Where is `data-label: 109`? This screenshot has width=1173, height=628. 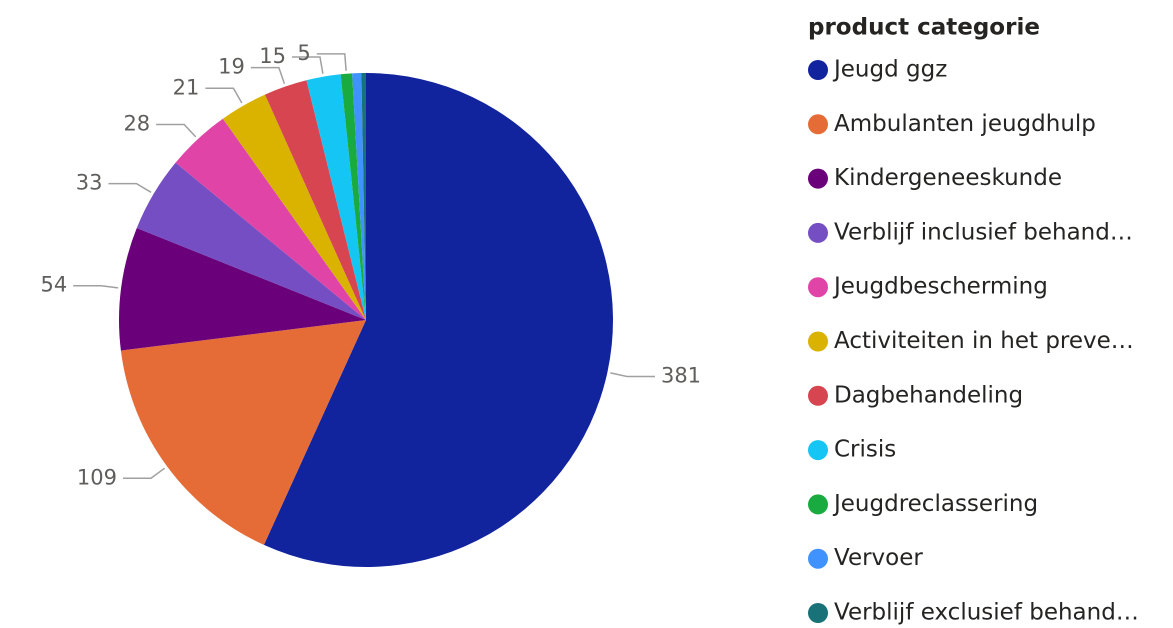
data-label: 109 is located at coordinates (97, 477).